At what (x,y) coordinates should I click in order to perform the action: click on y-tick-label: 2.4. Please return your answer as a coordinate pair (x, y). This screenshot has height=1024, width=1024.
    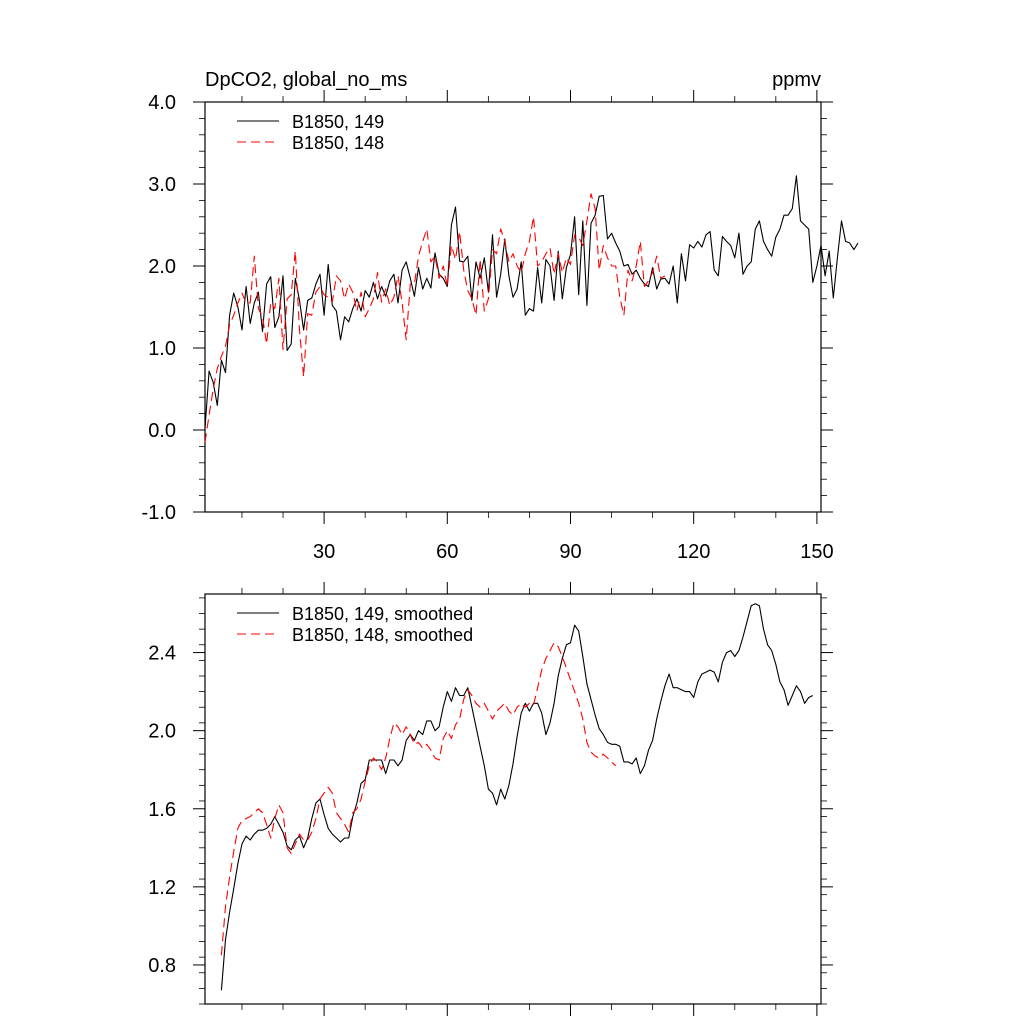
    Looking at the image, I should click on (162, 654).